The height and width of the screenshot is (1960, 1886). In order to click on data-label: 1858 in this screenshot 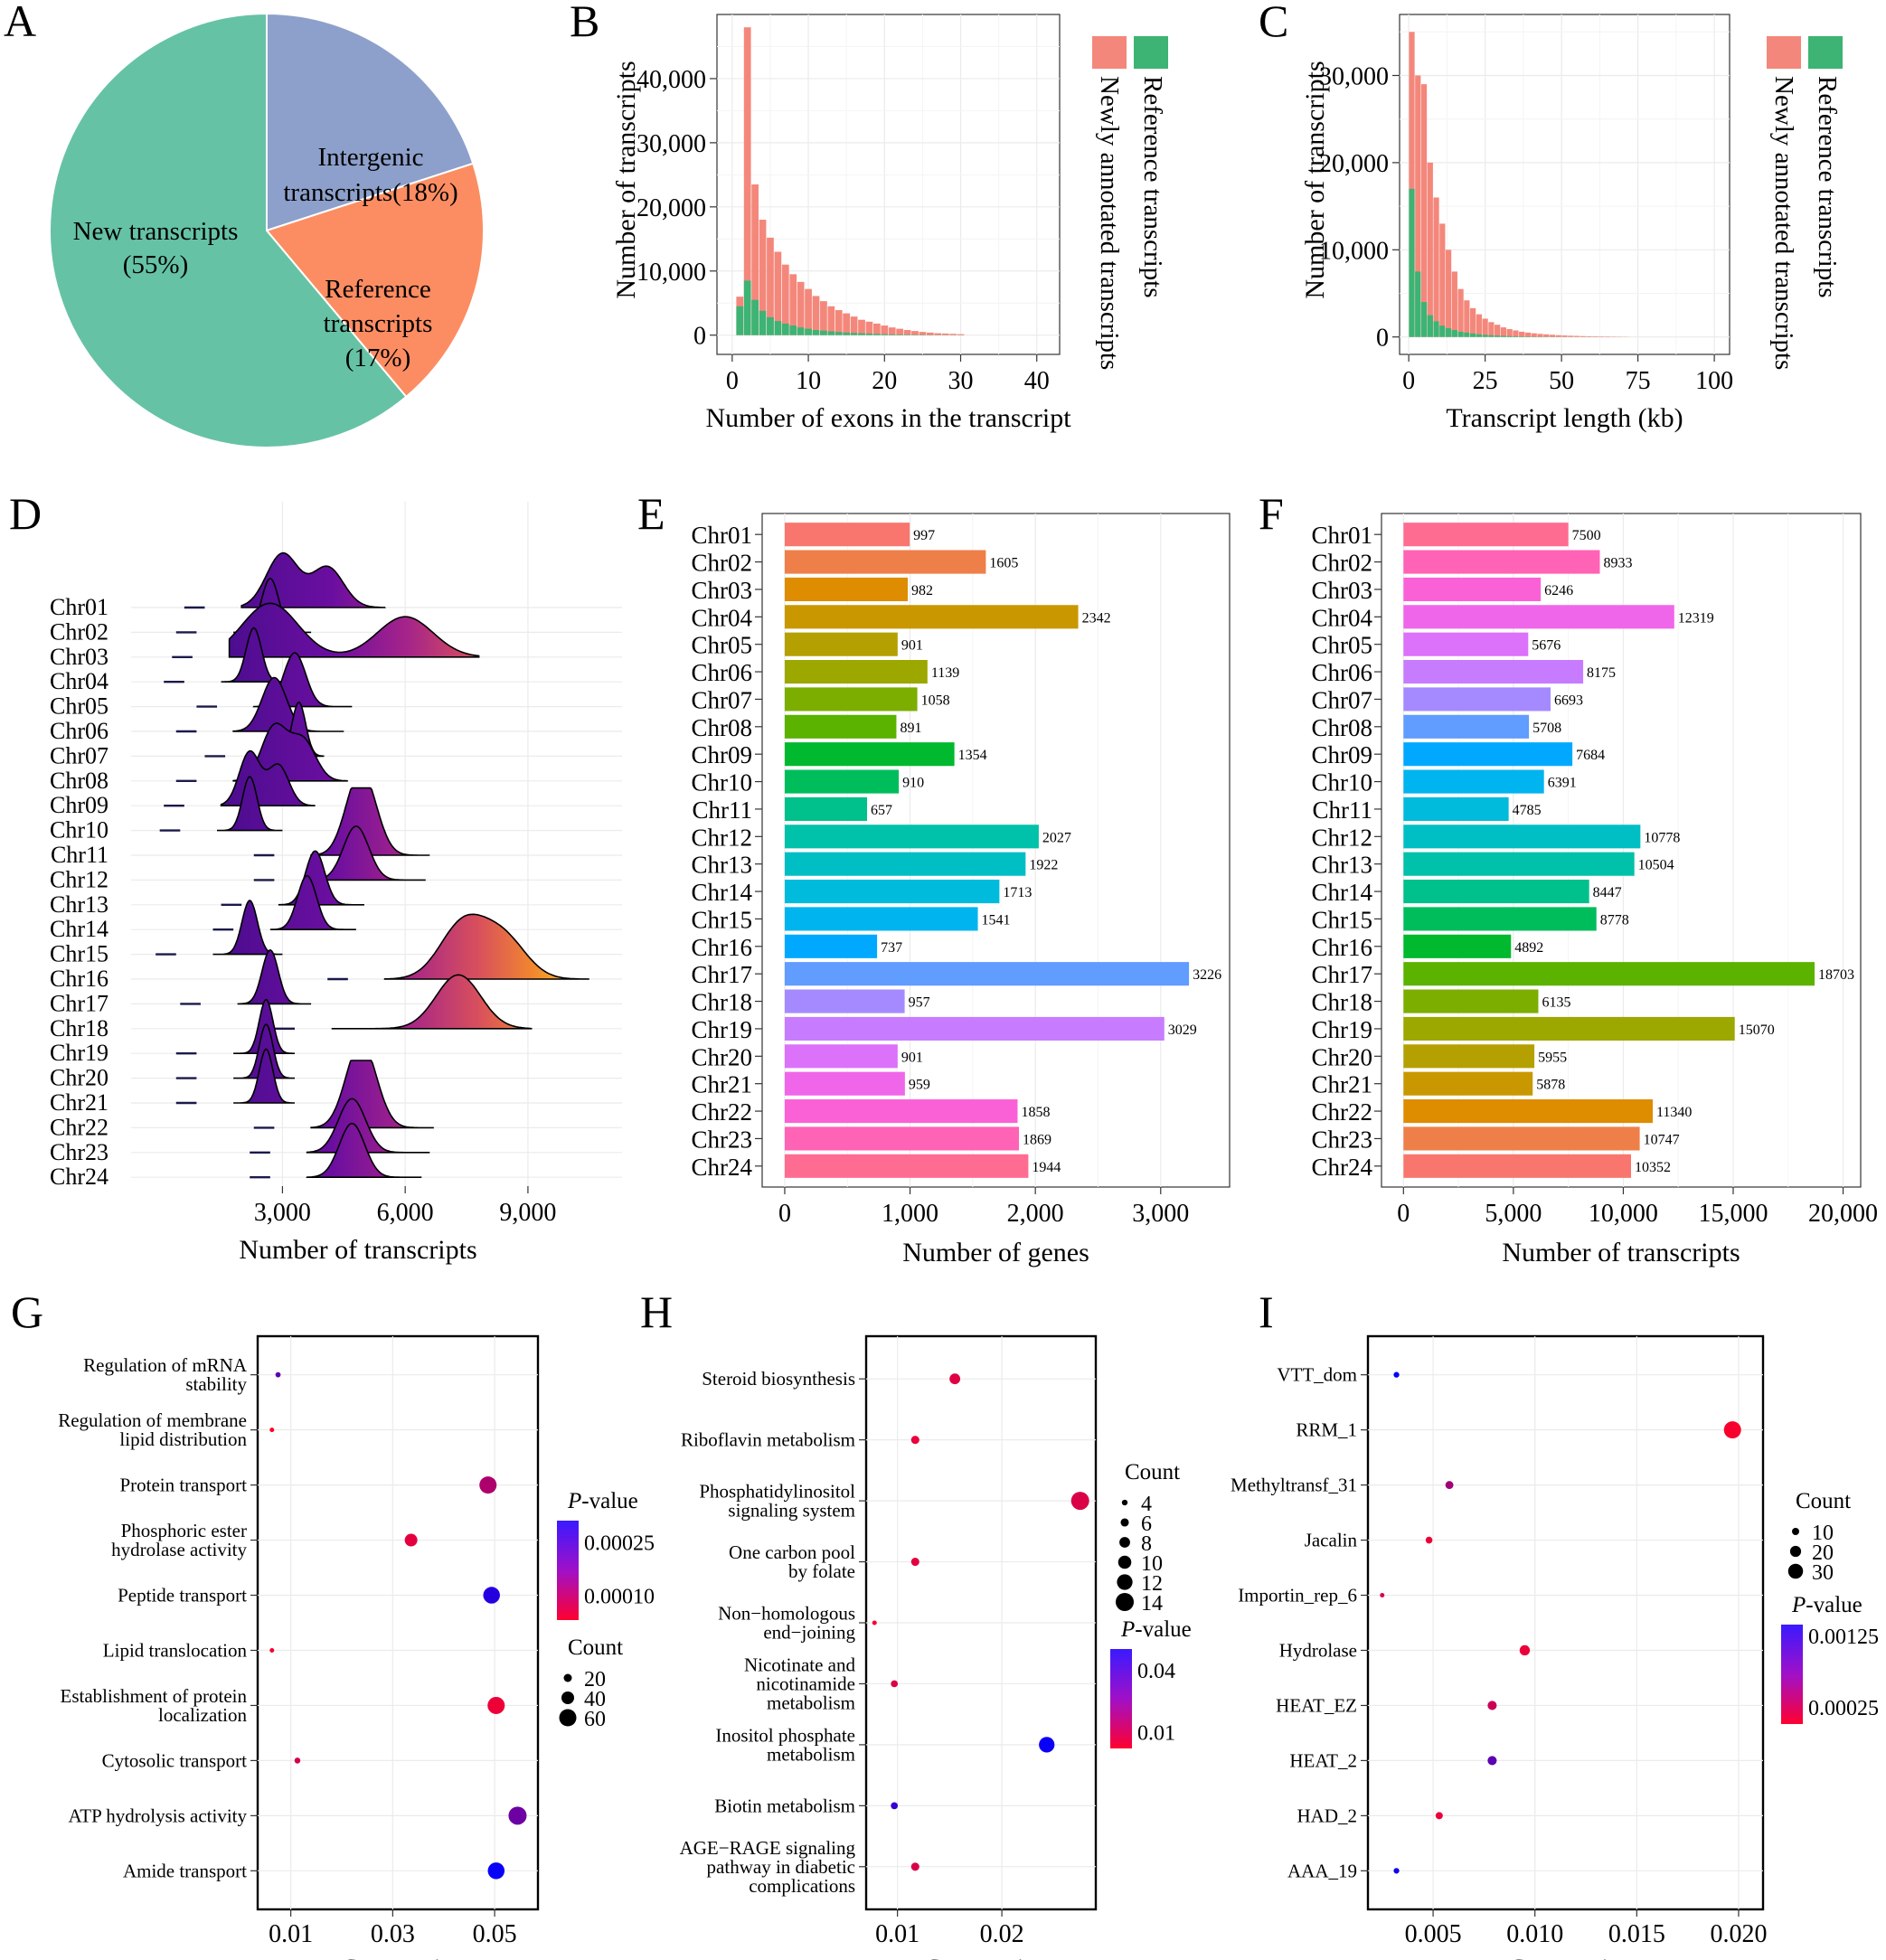, I will do `click(1035, 1112)`.